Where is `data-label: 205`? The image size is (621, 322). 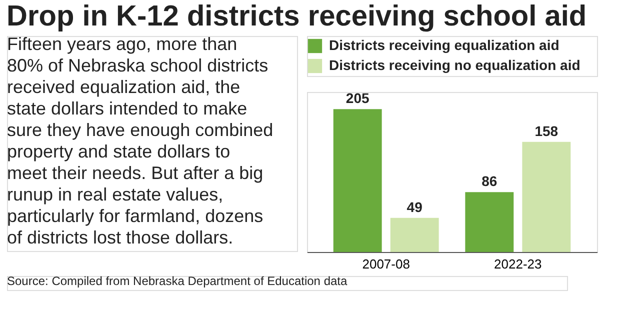 data-label: 205 is located at coordinates (358, 98).